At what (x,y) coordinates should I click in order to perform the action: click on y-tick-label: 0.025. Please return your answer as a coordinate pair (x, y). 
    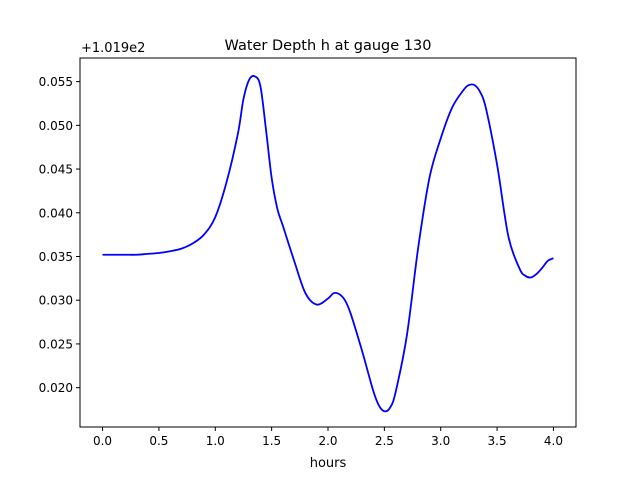
    Looking at the image, I should click on (56, 344).